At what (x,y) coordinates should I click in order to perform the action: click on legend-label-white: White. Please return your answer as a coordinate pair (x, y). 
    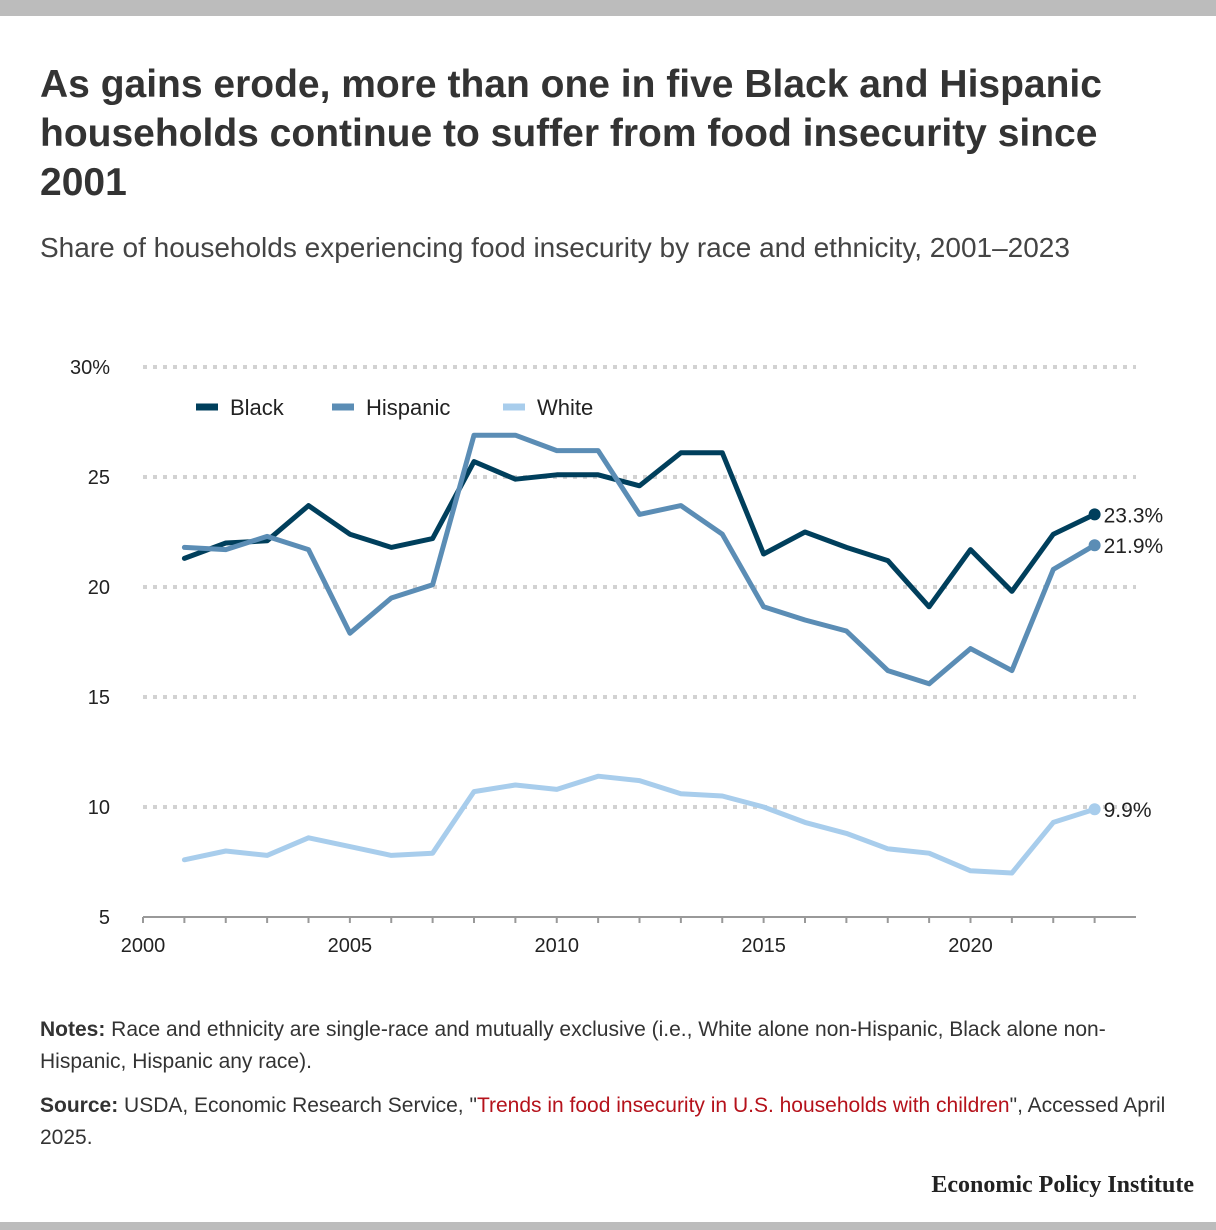
    Looking at the image, I should click on (565, 407).